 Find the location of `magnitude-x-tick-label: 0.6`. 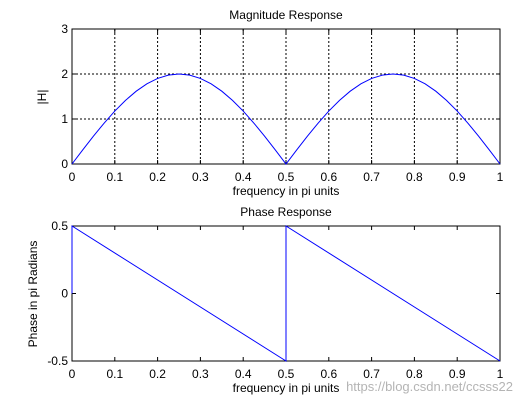

magnitude-x-tick-label: 0.6 is located at coordinates (328, 177).